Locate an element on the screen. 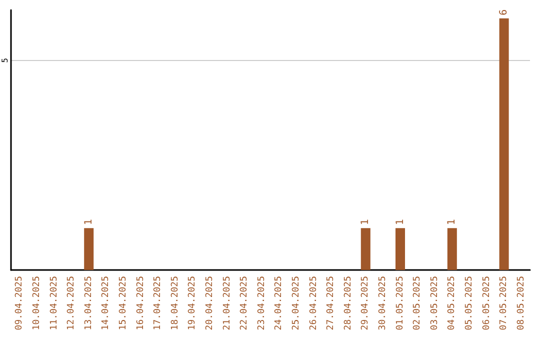 The width and height of the screenshot is (540, 340). x-tick-label: 28.04.2025 is located at coordinates (348, 303).